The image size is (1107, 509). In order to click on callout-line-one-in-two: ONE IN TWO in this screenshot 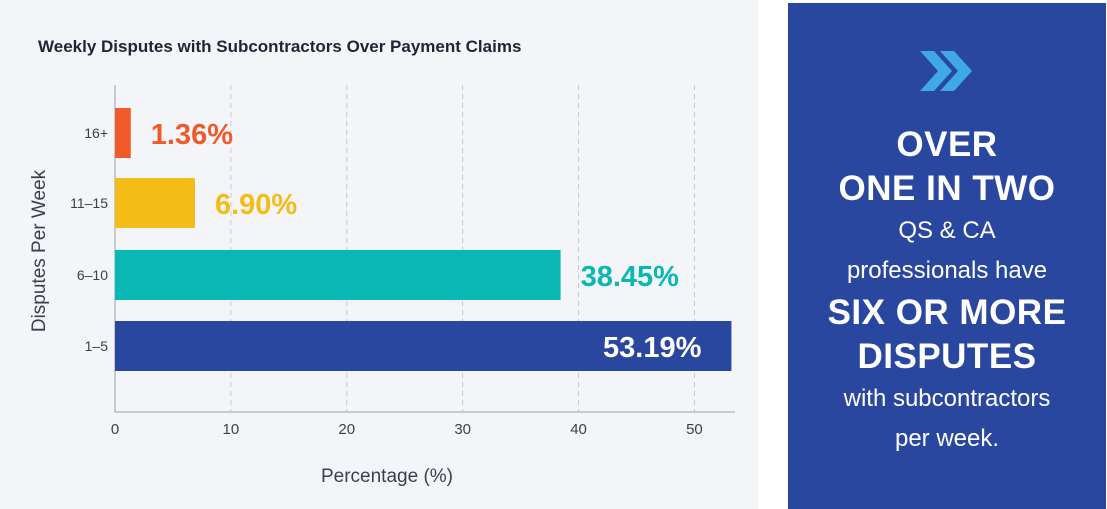, I will do `click(947, 188)`.